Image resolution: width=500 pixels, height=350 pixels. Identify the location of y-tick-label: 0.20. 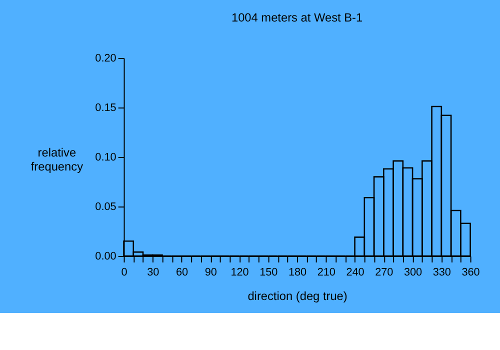
(105, 58).